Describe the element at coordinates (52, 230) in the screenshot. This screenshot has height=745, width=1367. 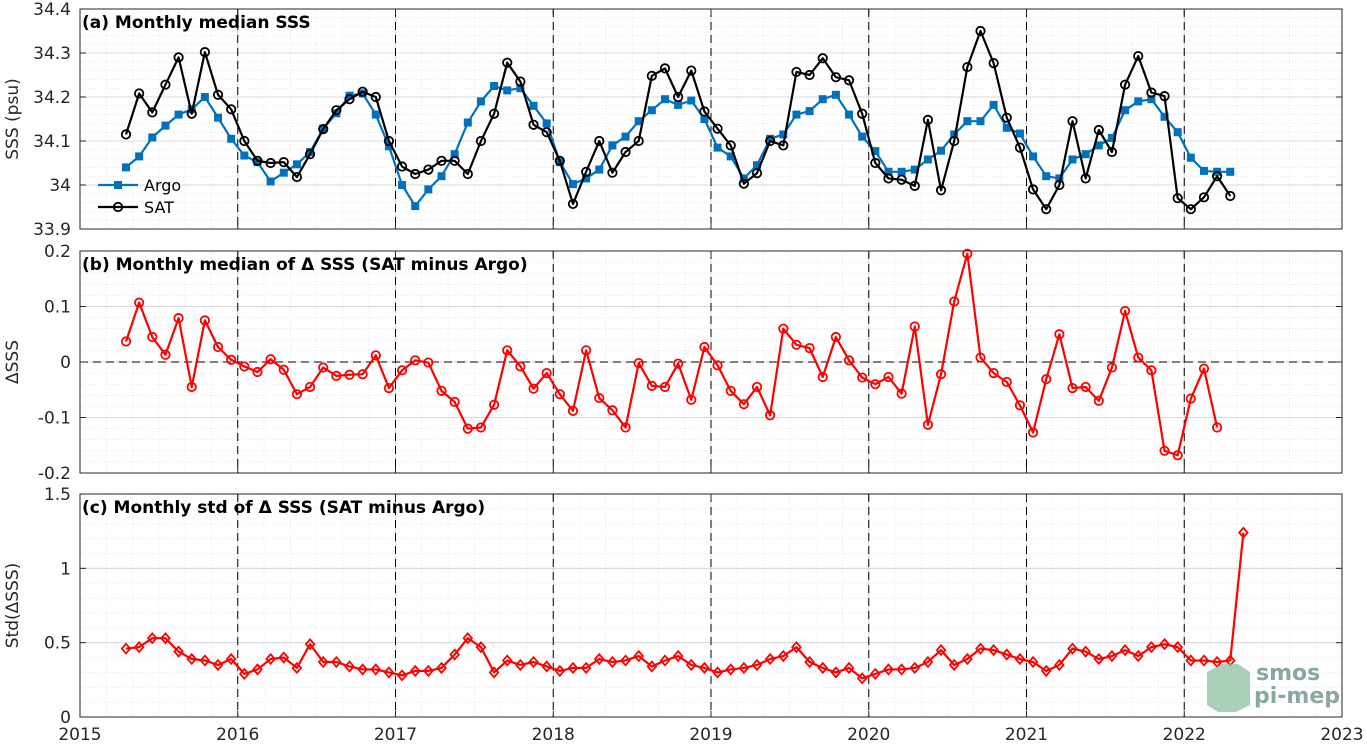
I see `y-tick-label: 33.9` at that location.